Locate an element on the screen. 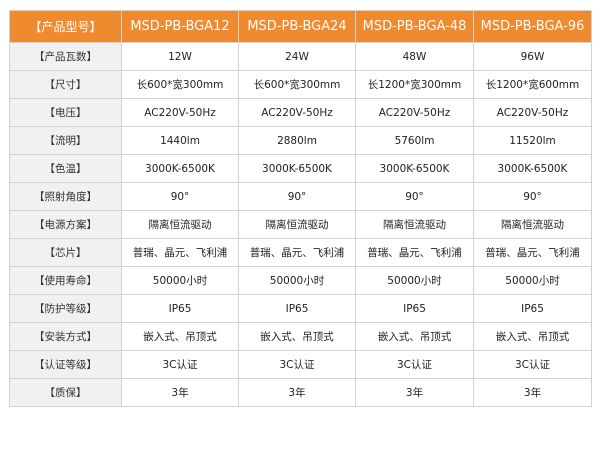 The width and height of the screenshot is (600, 450). row-label: 【防护等级】 is located at coordinates (65, 308).